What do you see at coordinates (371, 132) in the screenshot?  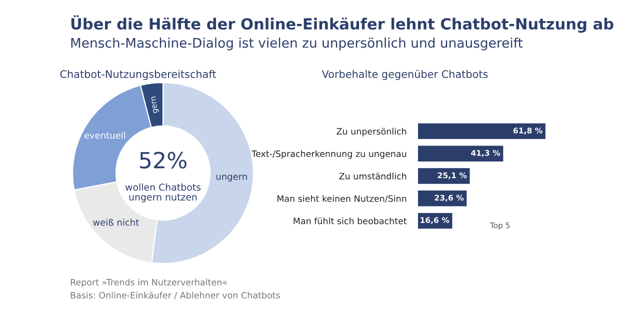 I see `y-tick-label: Zu unpersönlich` at bounding box center [371, 132].